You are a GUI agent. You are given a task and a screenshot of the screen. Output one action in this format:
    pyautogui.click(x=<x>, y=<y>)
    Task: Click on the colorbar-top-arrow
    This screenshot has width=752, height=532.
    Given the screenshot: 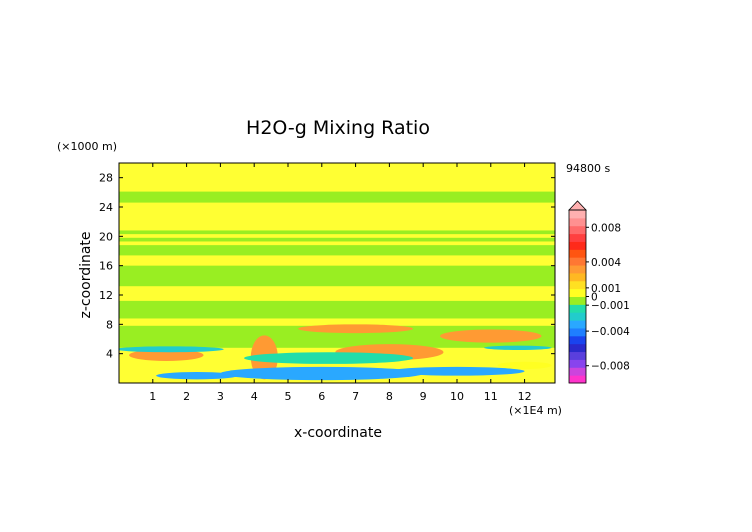 What is the action you would take?
    pyautogui.click(x=577, y=205)
    